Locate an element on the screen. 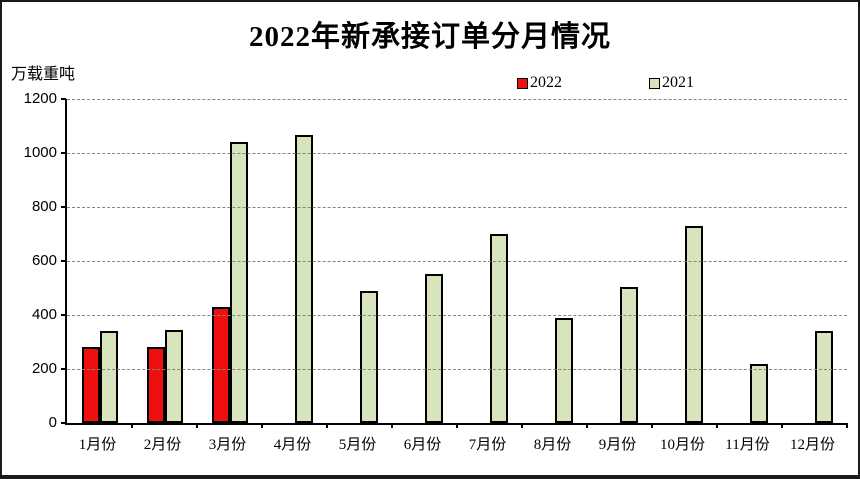 Image resolution: width=860 pixels, height=479 pixels. bar-2021-12月份 is located at coordinates (823, 377).